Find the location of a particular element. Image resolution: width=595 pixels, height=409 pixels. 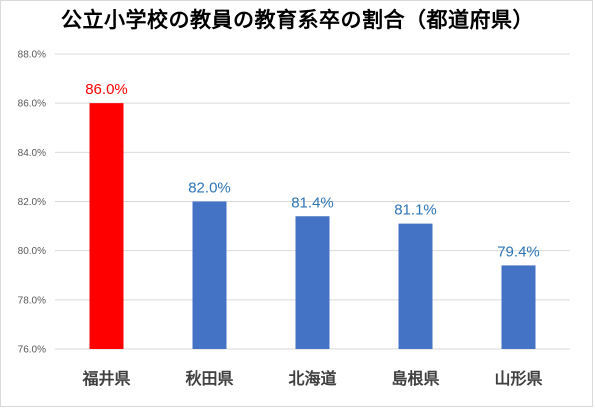

chart-title: 公立小学校の教員の教育系卒の割合（都道府県） is located at coordinates (297, 20).